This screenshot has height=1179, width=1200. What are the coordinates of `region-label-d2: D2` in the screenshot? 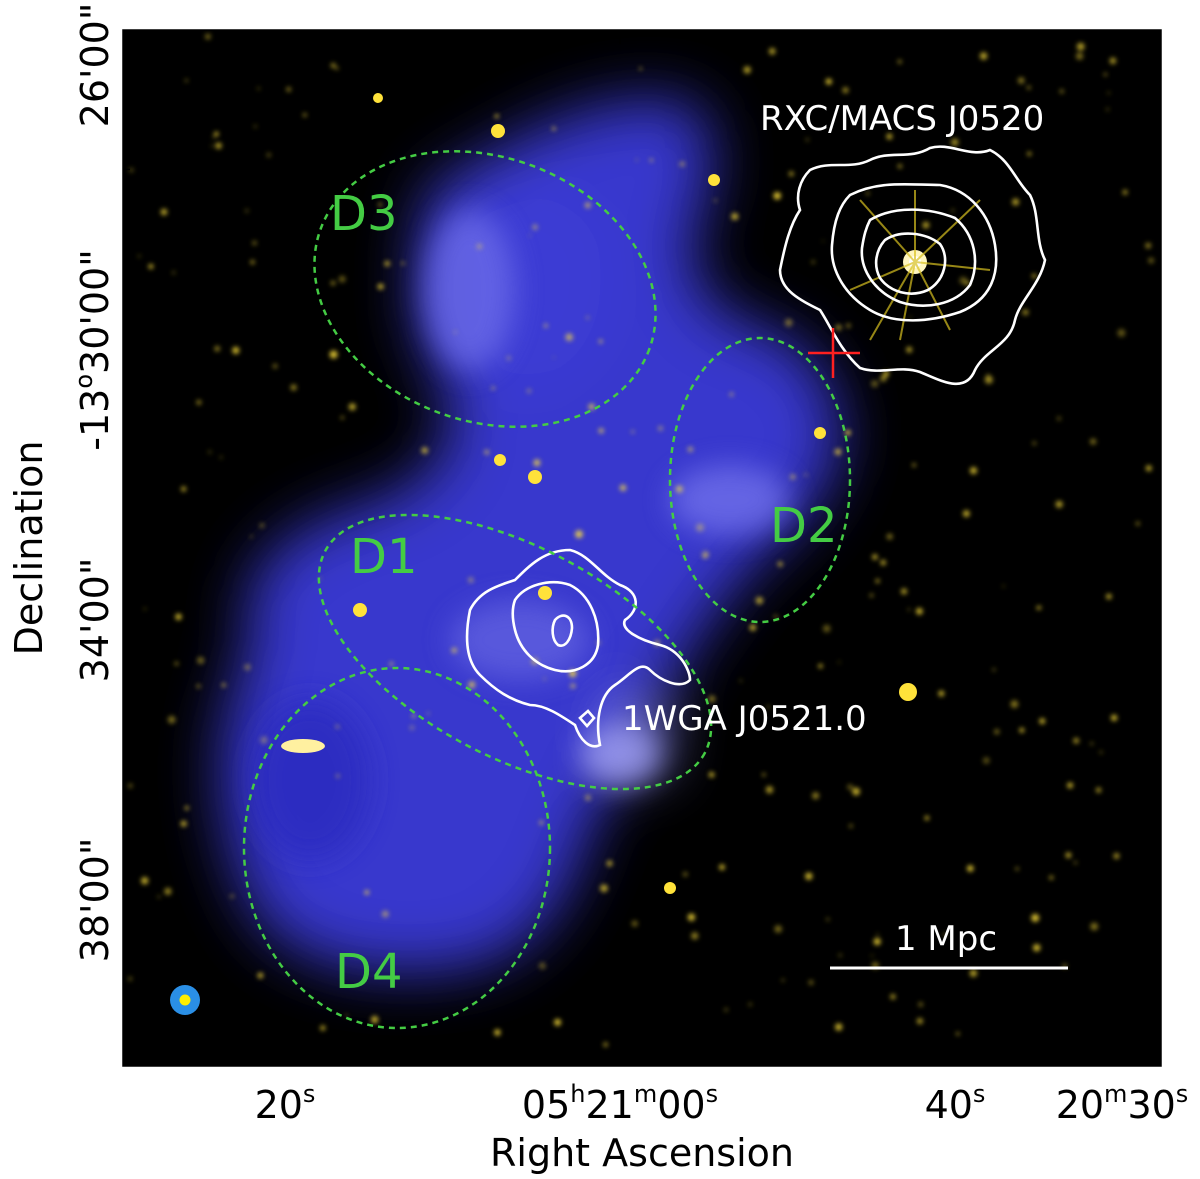 It's located at (804, 526).